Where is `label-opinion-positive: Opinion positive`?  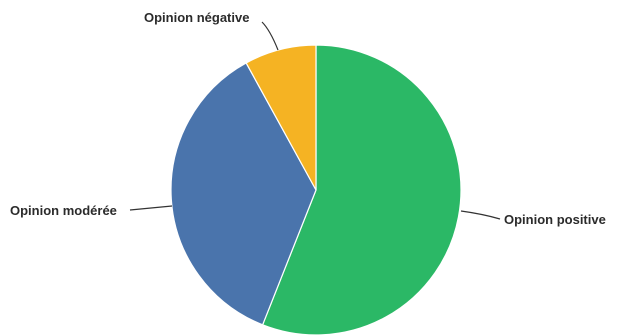
label-opinion-positive: Opinion positive is located at coordinates (555, 219).